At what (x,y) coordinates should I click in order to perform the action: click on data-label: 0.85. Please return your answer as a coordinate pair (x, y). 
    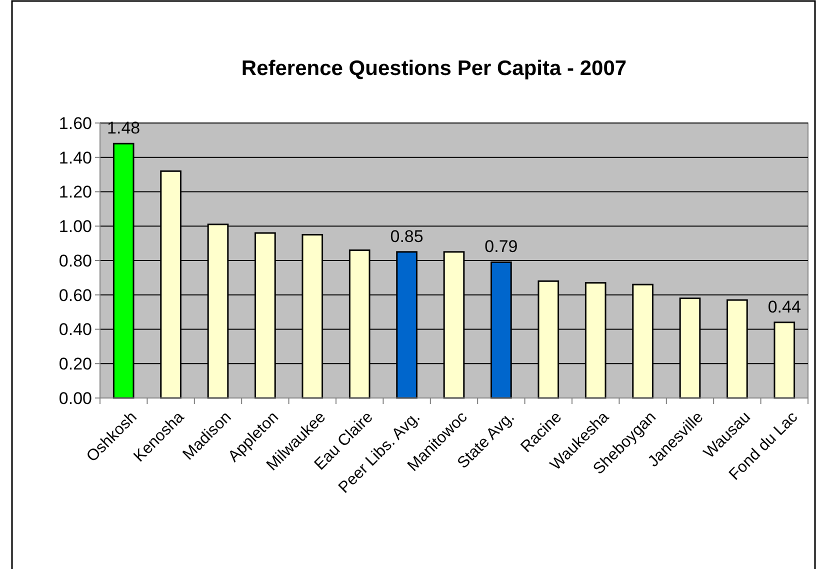
    Looking at the image, I should click on (407, 236).